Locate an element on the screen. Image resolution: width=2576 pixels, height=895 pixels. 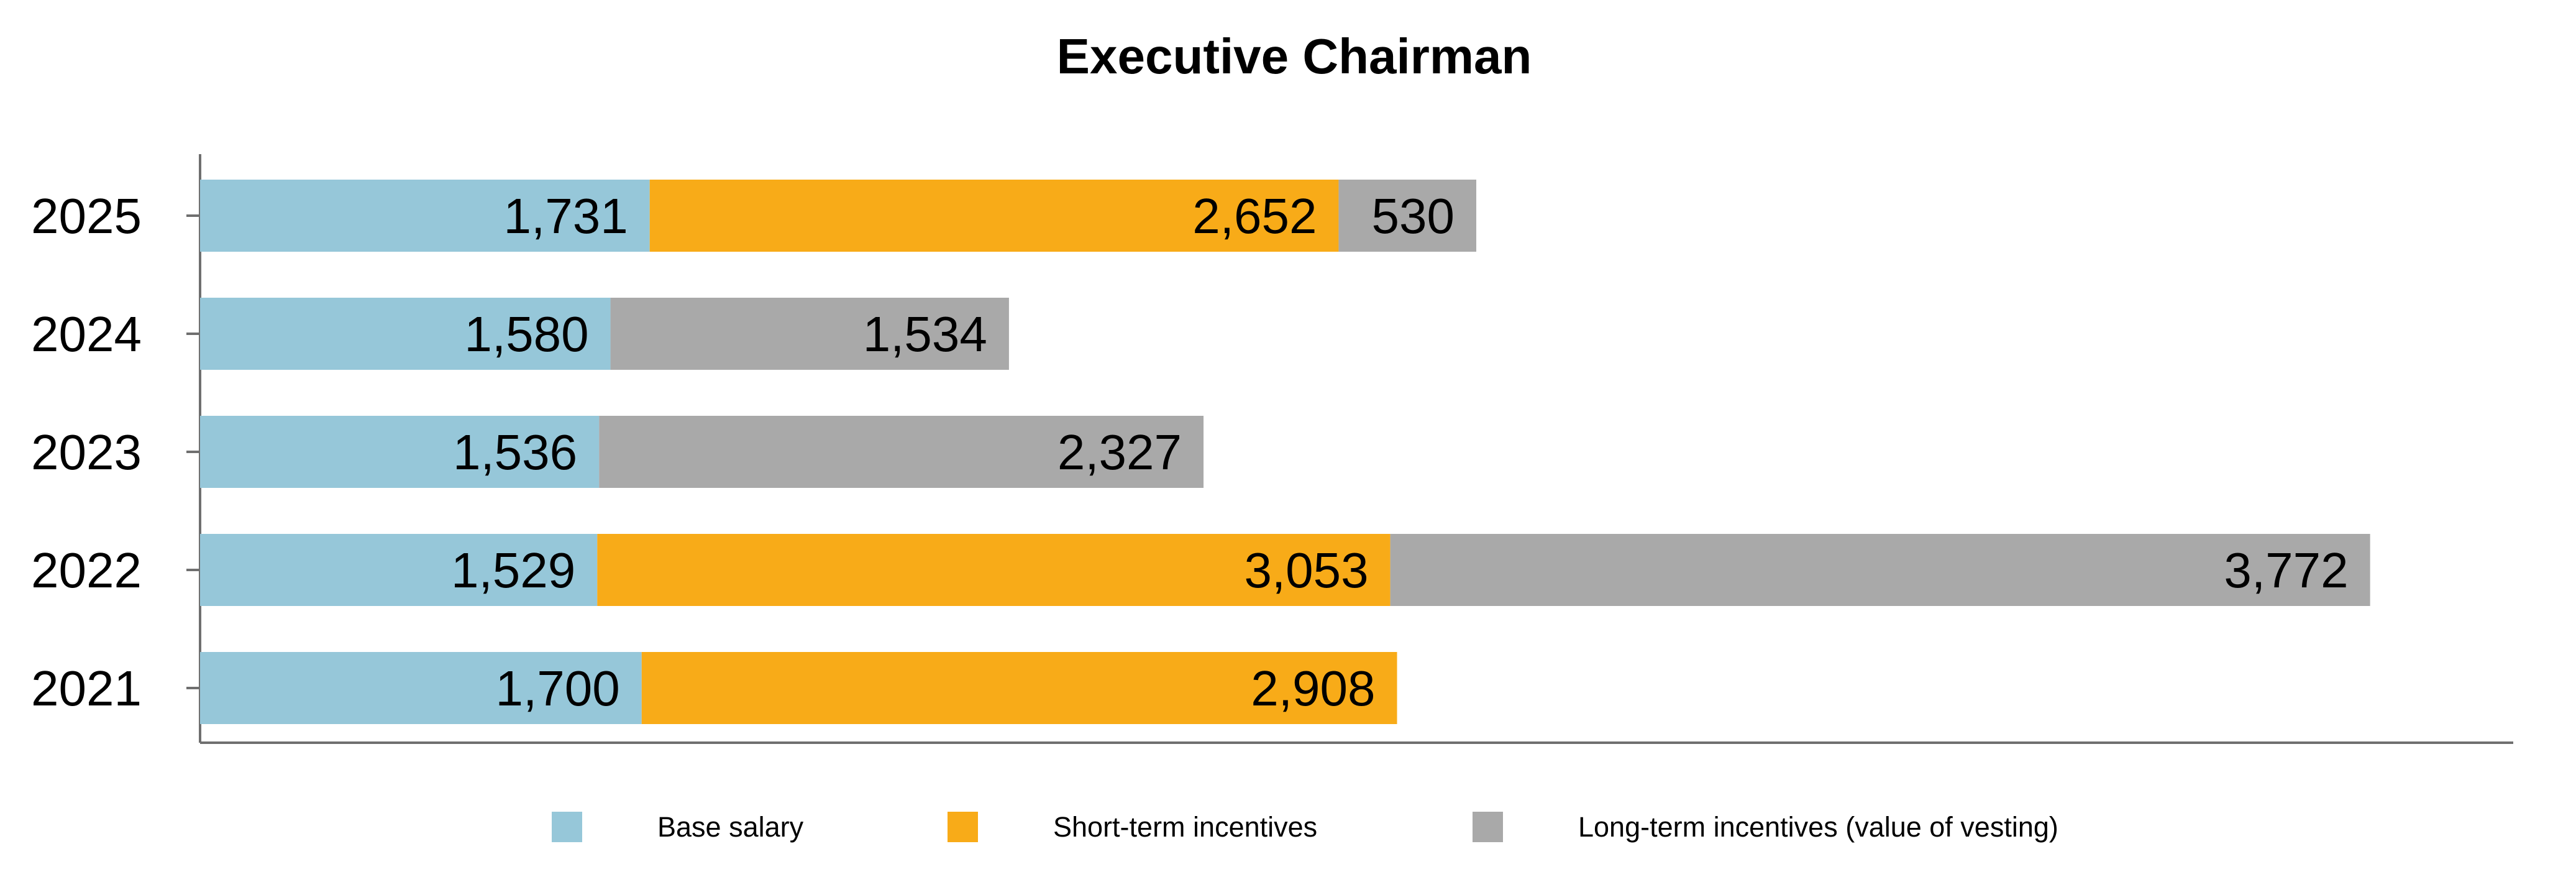
data-label: 2,652 is located at coordinates (1254, 216).